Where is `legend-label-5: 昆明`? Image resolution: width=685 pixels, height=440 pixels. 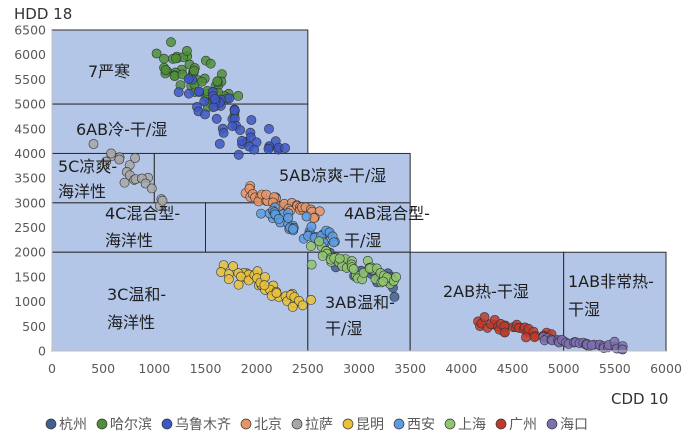
legend-label-5: 昆明 is located at coordinates (370, 425).